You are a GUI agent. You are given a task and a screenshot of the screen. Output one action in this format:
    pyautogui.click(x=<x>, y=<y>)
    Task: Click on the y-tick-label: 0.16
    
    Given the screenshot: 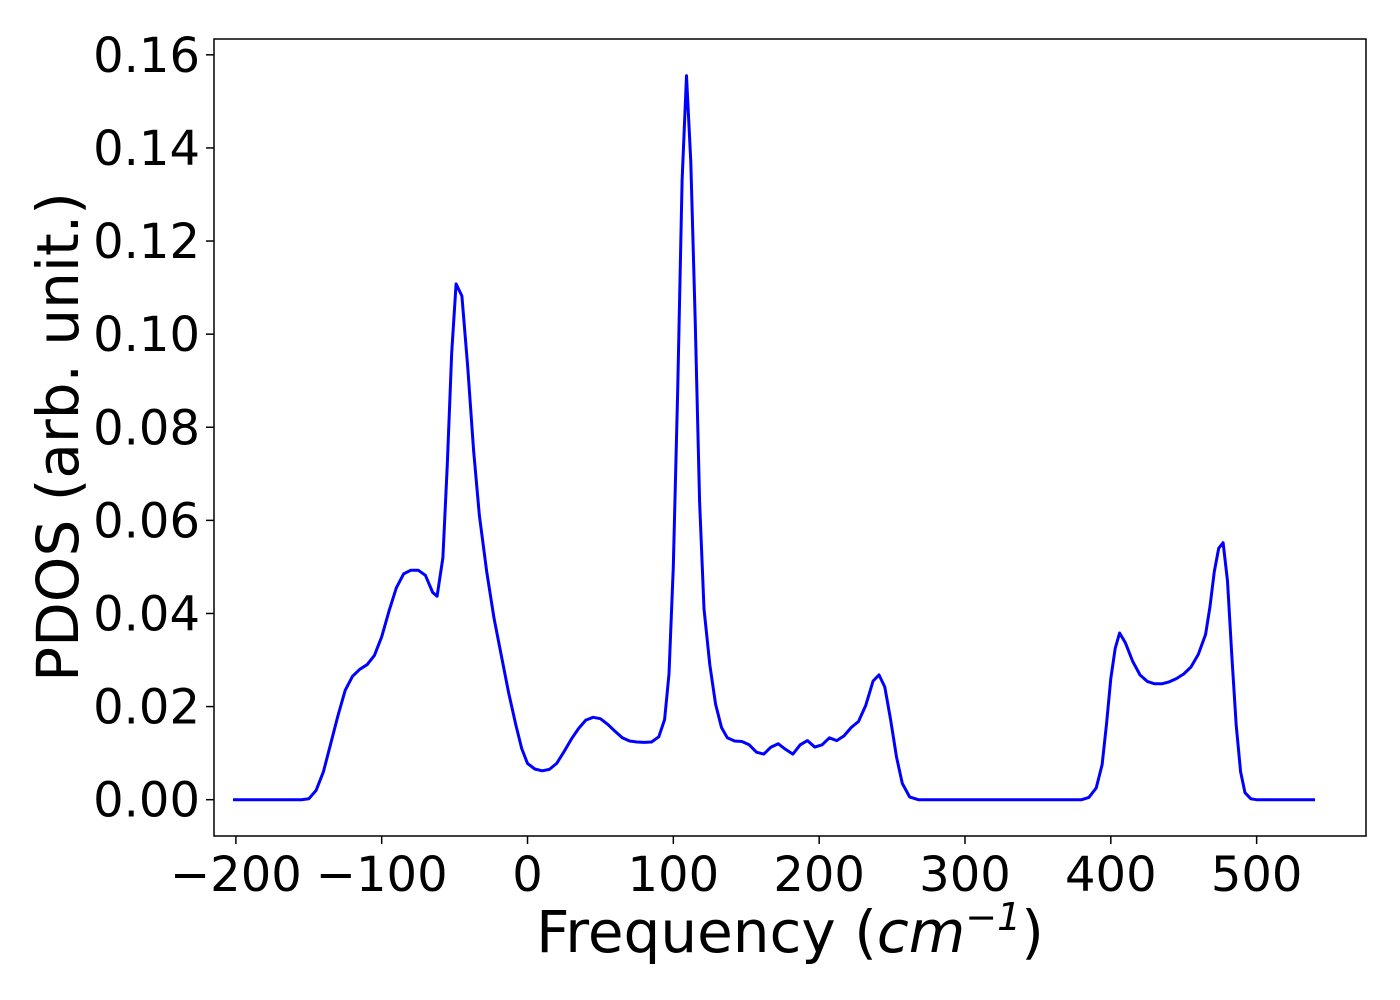 What is the action you would take?
    pyautogui.click(x=146, y=56)
    